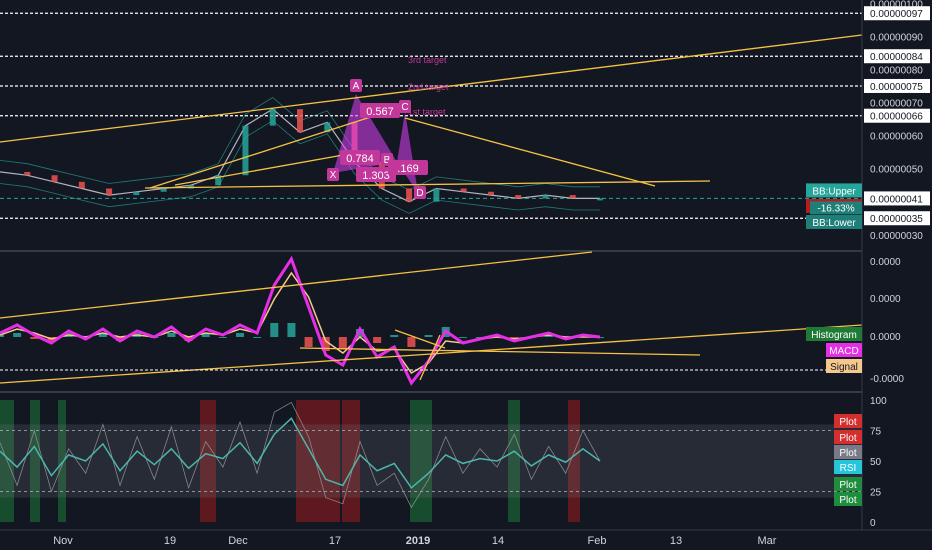  I want to click on ratio-label: .169, so click(407, 169).